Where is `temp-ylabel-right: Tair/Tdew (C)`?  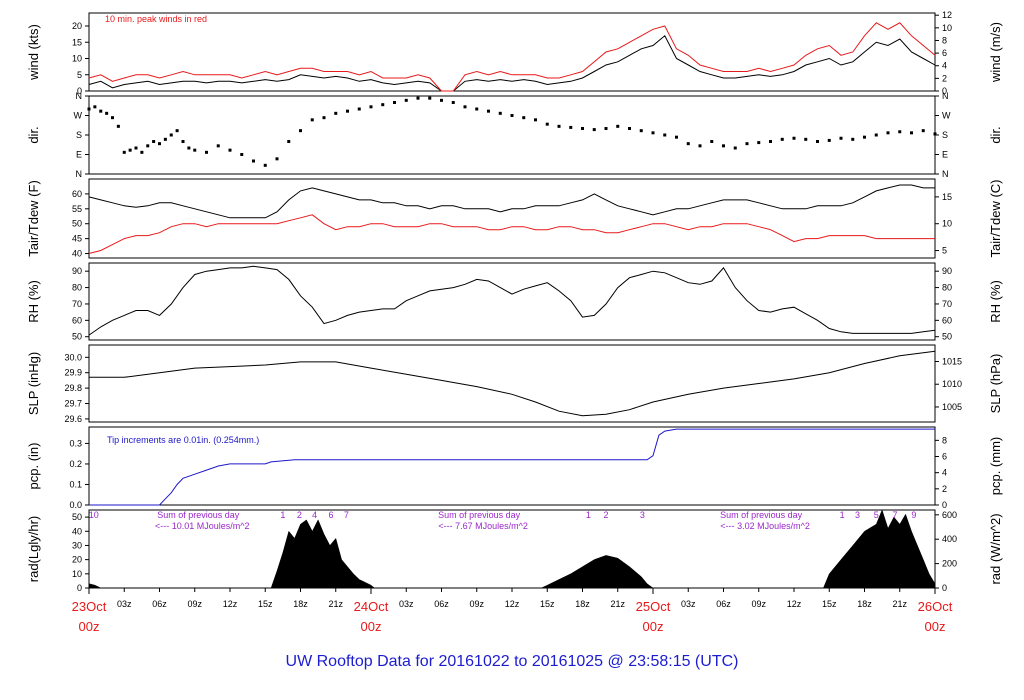 temp-ylabel-right: Tair/Tdew (C) is located at coordinates (995, 218).